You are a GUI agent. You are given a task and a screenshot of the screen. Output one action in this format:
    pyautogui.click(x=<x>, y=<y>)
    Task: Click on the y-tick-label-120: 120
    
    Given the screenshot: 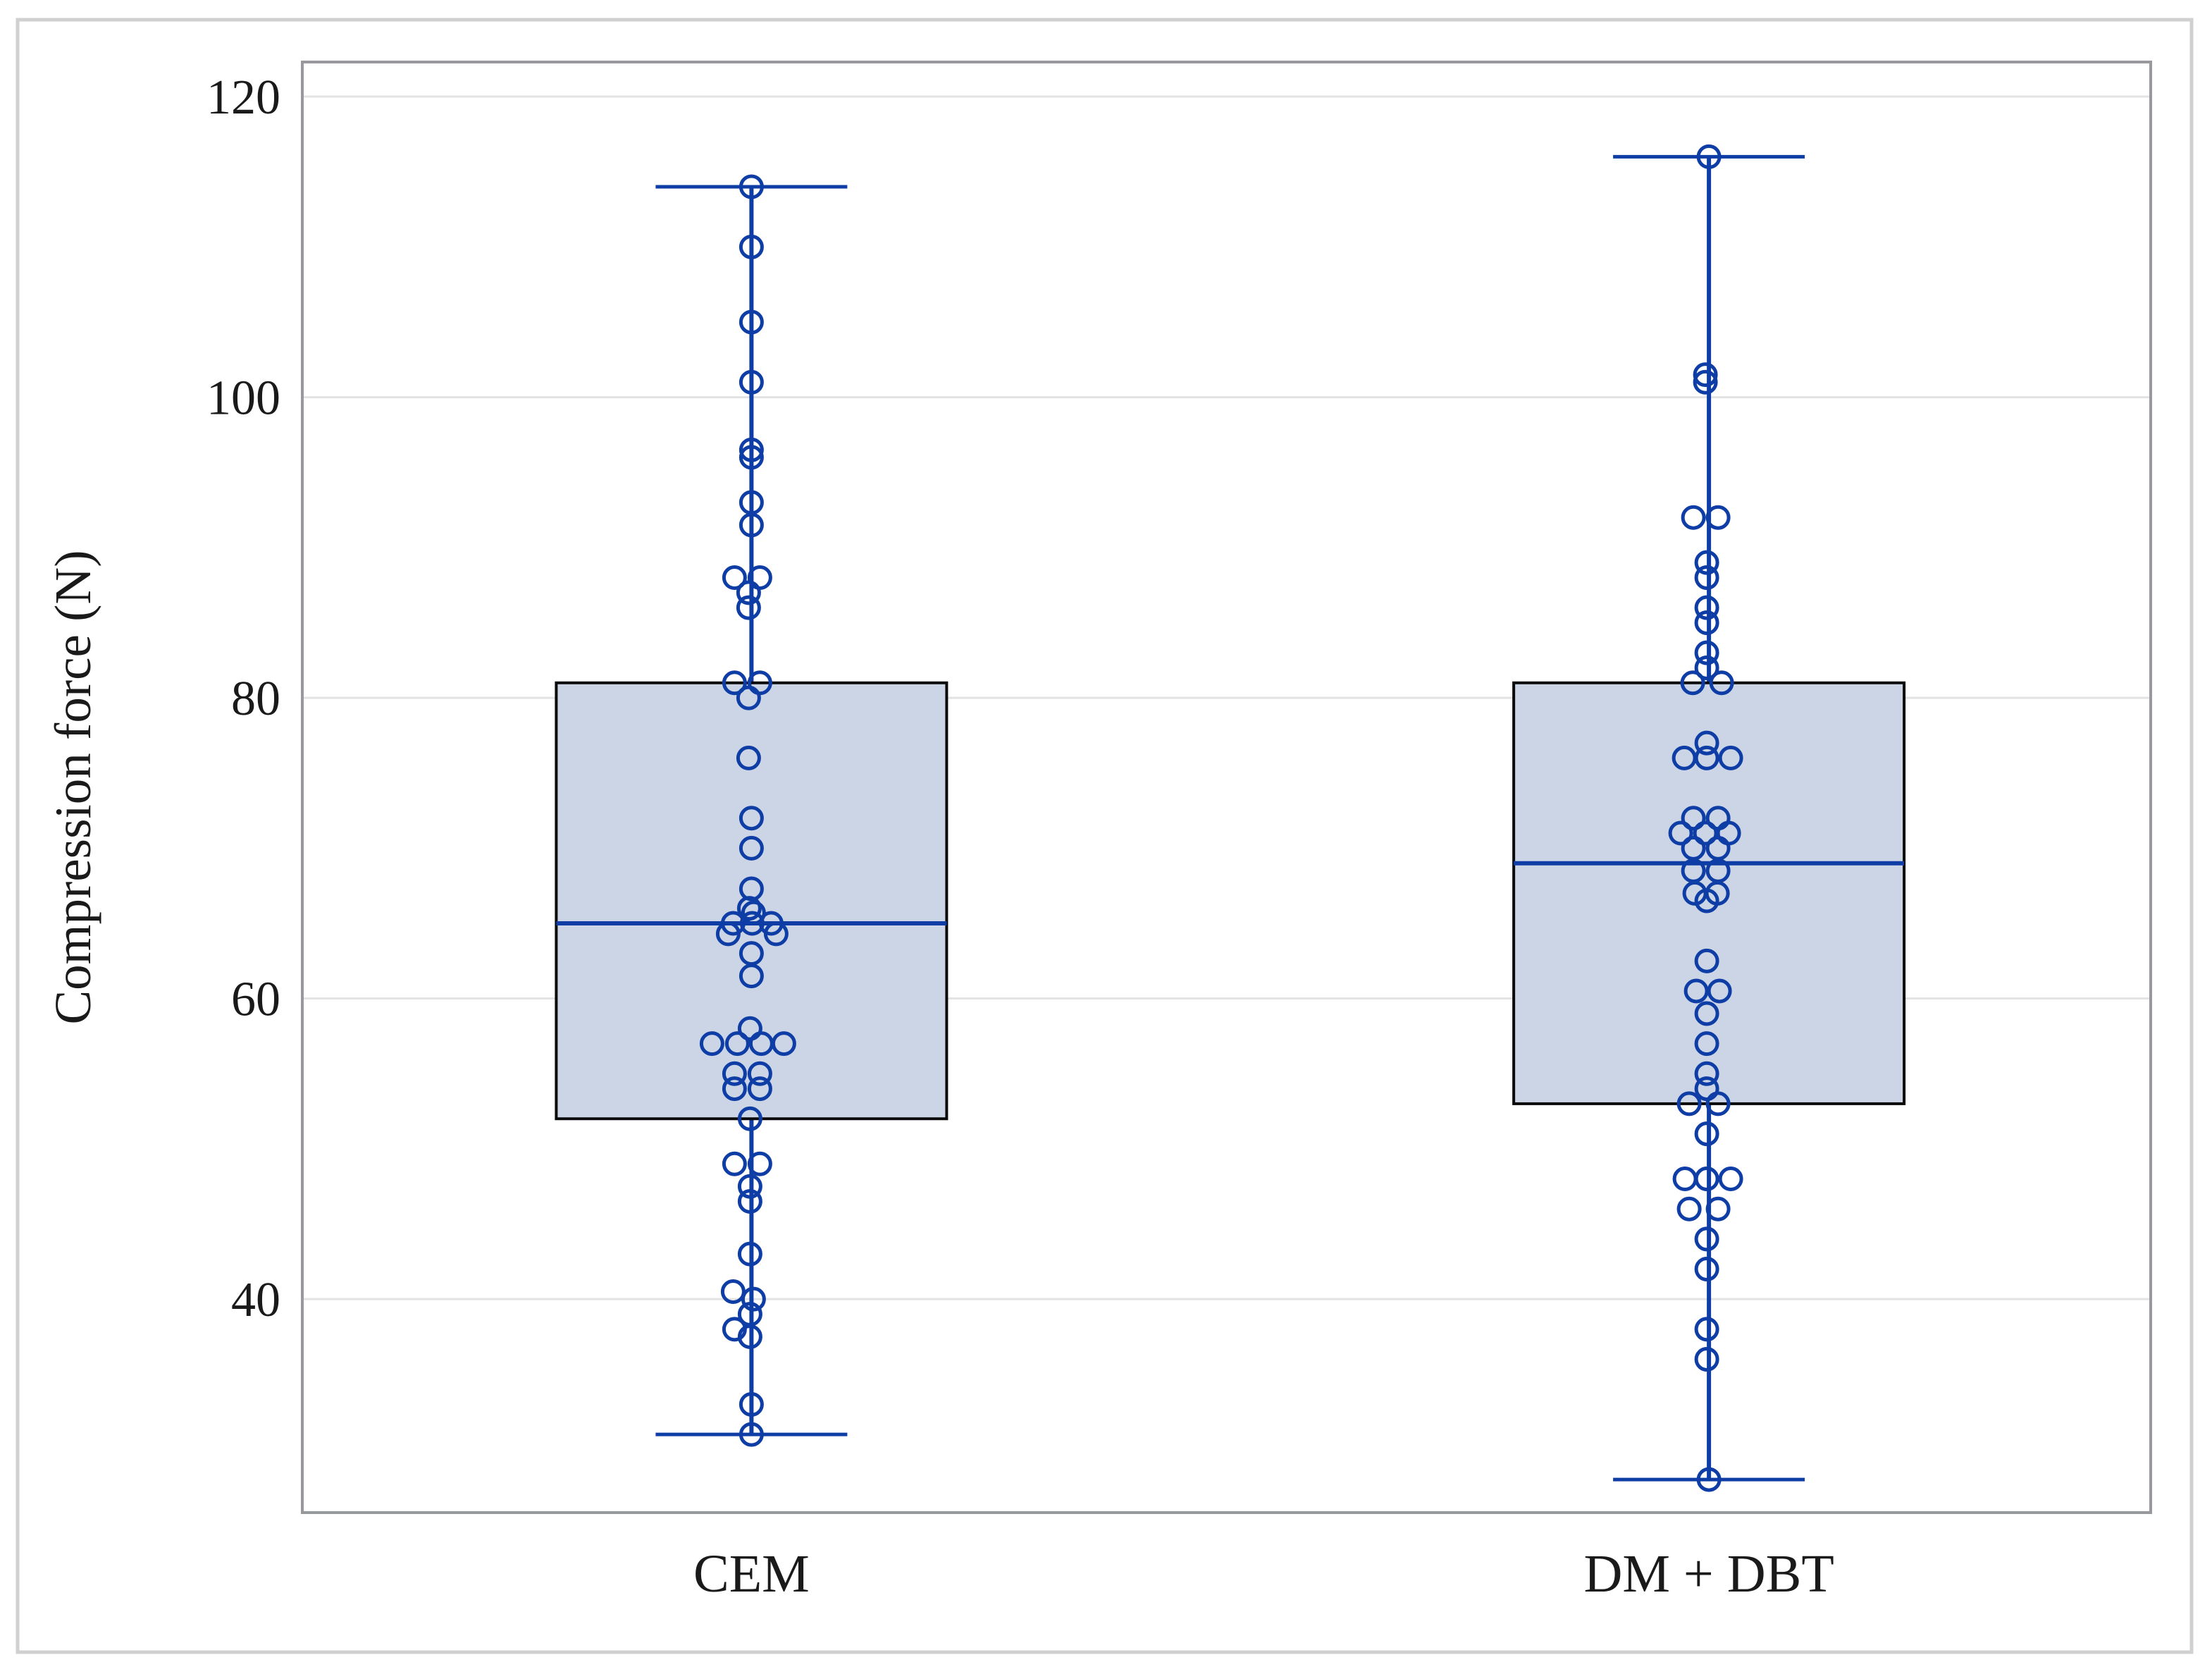 What is the action you would take?
    pyautogui.click(x=243, y=98)
    